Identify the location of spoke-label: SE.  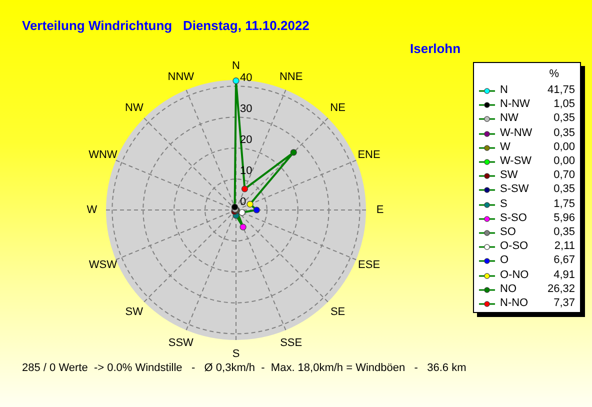
(338, 312).